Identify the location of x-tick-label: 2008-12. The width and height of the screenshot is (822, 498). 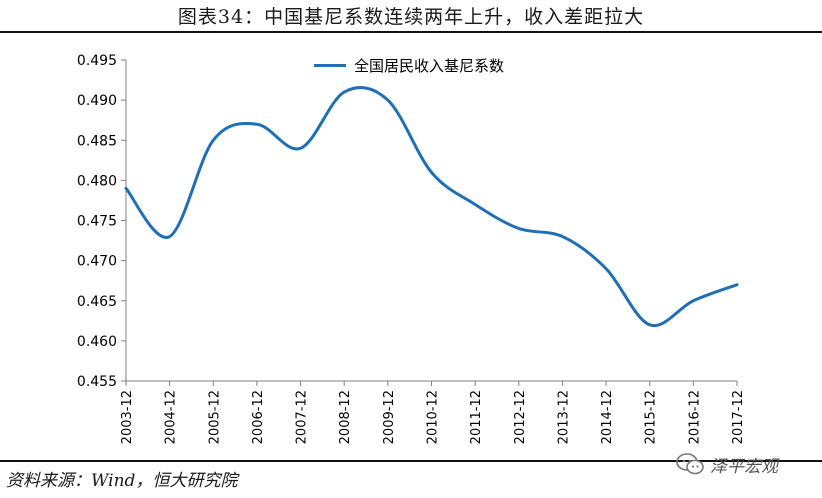
(345, 417).